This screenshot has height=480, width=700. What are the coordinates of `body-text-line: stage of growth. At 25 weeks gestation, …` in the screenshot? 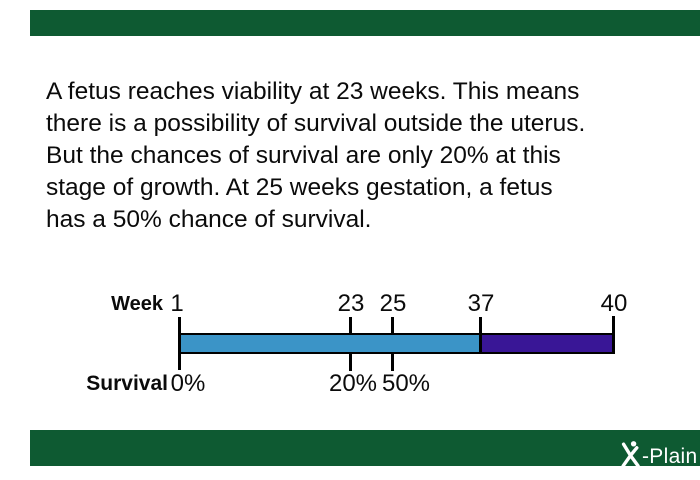 It's located at (299, 187).